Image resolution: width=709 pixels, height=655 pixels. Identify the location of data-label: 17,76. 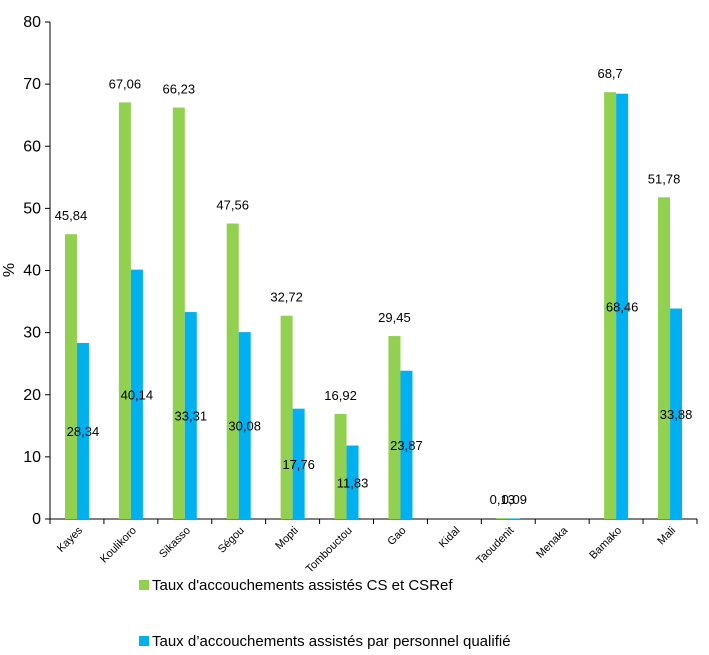
(298, 464).